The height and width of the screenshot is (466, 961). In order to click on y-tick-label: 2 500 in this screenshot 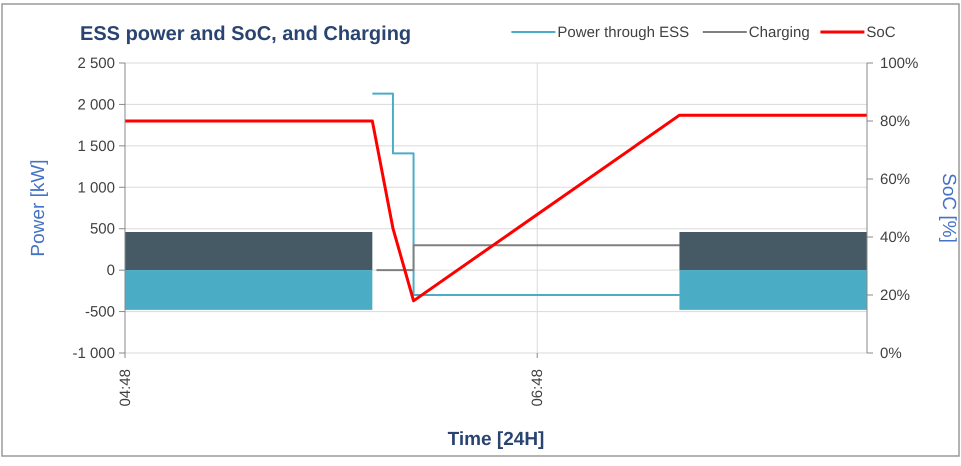, I will do `click(96, 63)`.